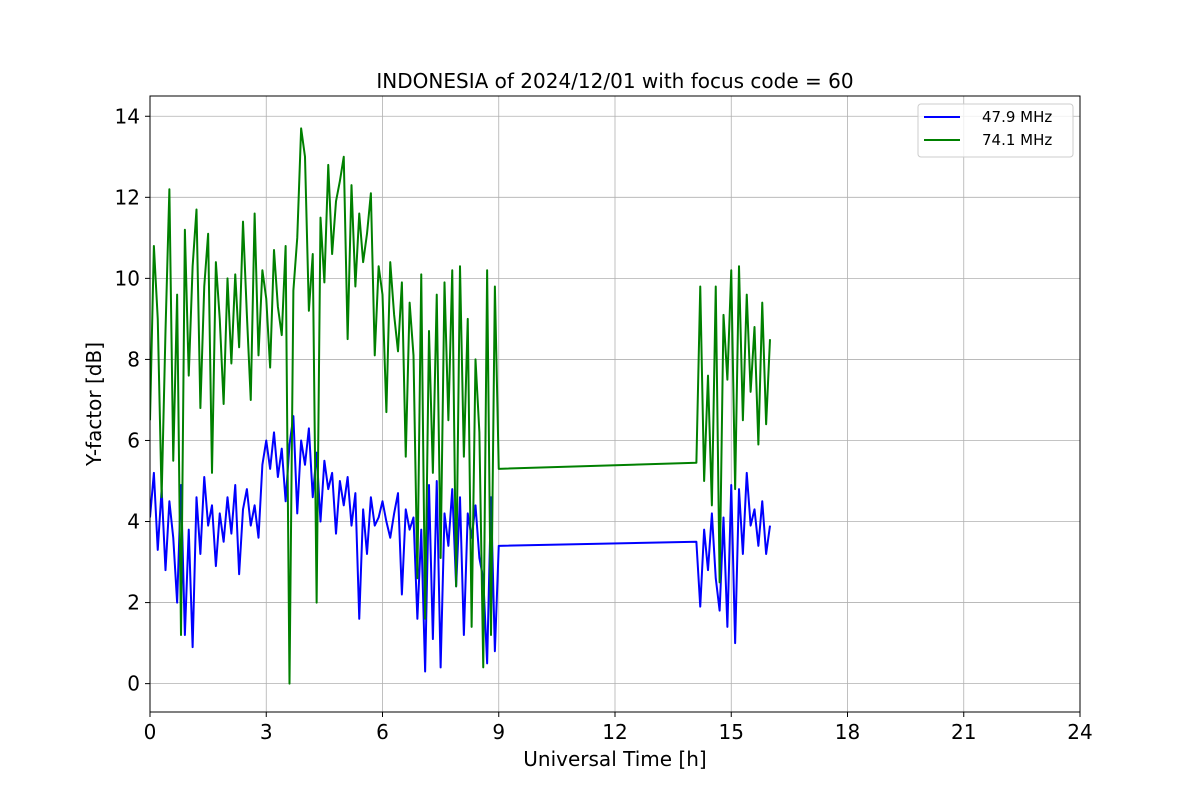 The width and height of the screenshot is (1200, 804). I want to click on x-tick-label: 15, so click(731, 732).